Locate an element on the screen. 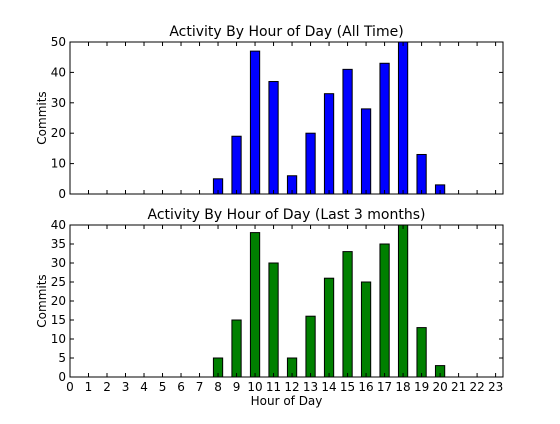 This screenshot has height=424, width=560. panel2-xtick-label: 0 is located at coordinates (70, 387).